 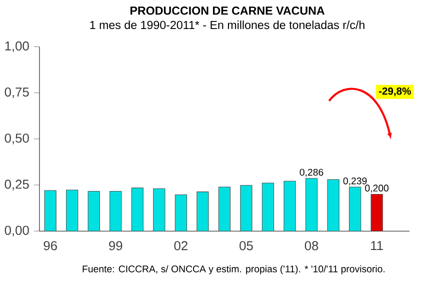 I want to click on x-tick-label: 11, so click(x=377, y=245).